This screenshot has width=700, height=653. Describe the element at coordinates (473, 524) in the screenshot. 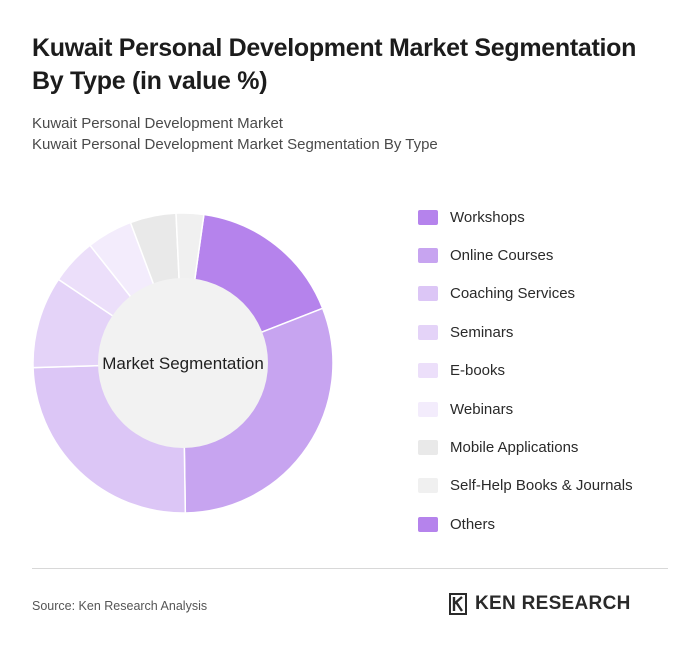

I see `legend-label: Others` at that location.